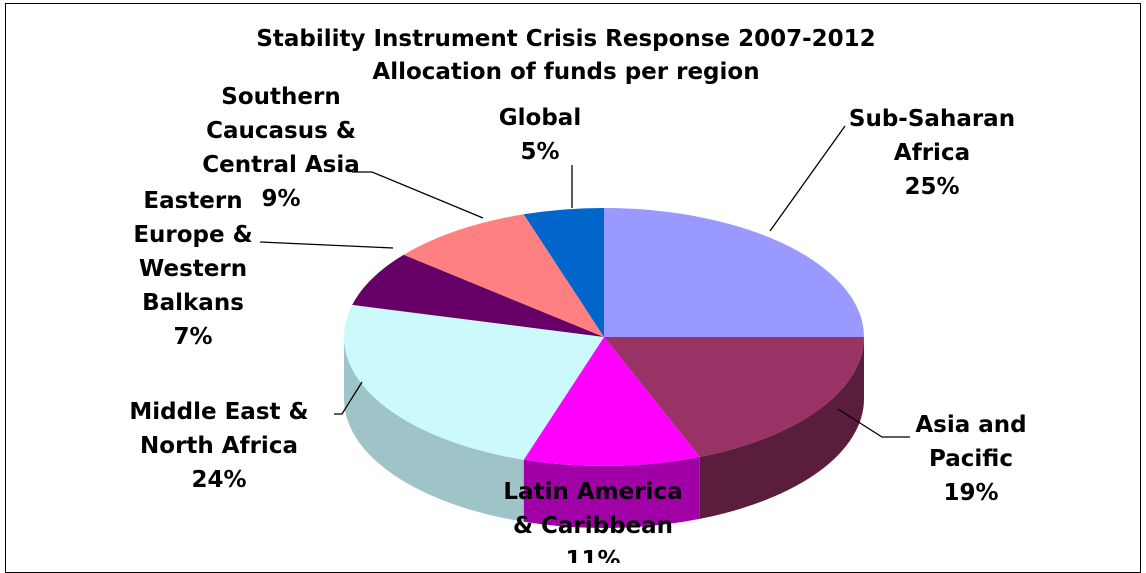  I want to click on chart-subtitle: Allocation of funds per region, so click(565, 72).